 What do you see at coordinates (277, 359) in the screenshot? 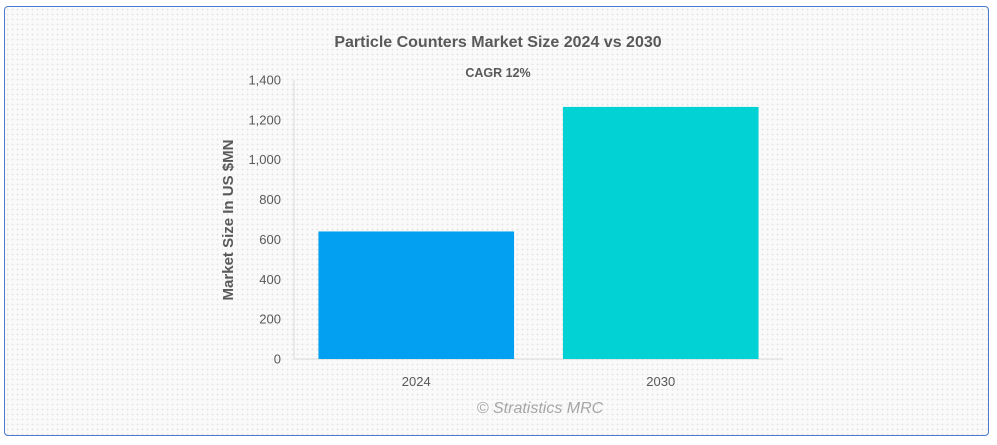
I see `y-tick-label: 0` at bounding box center [277, 359].